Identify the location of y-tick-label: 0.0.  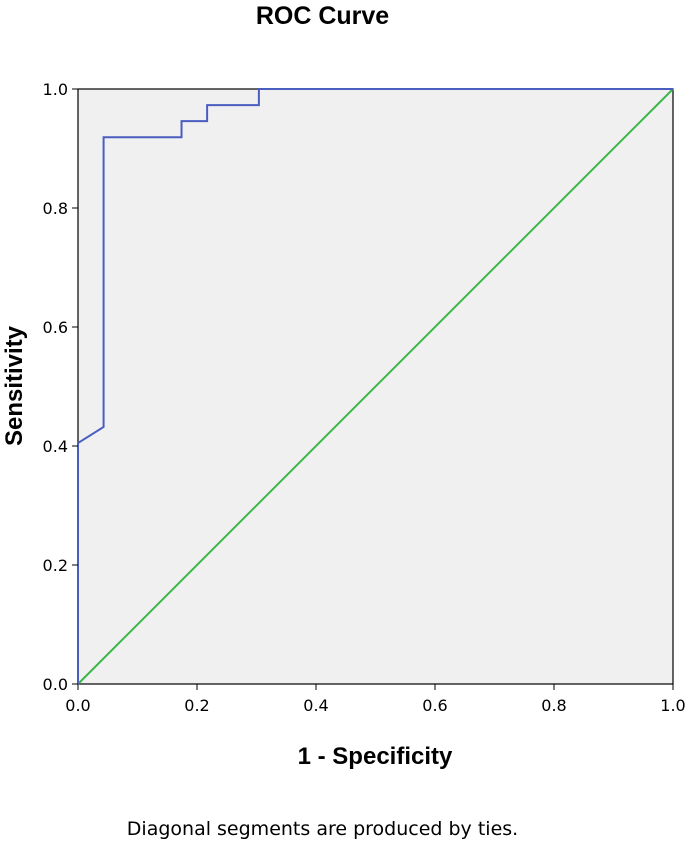
(55, 684).